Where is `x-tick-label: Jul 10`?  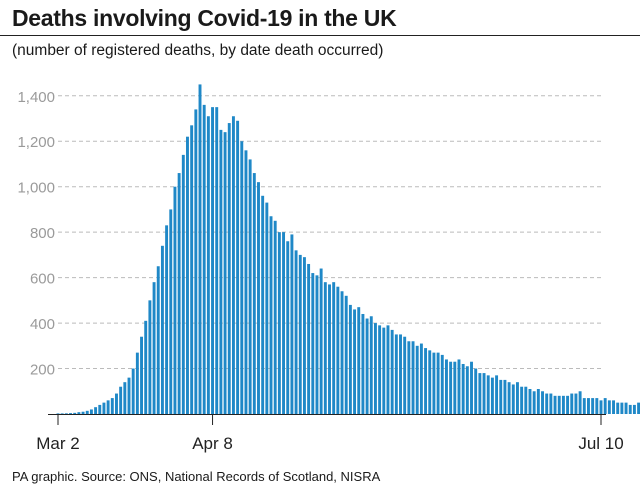 x-tick-label: Jul 10 is located at coordinates (600, 443).